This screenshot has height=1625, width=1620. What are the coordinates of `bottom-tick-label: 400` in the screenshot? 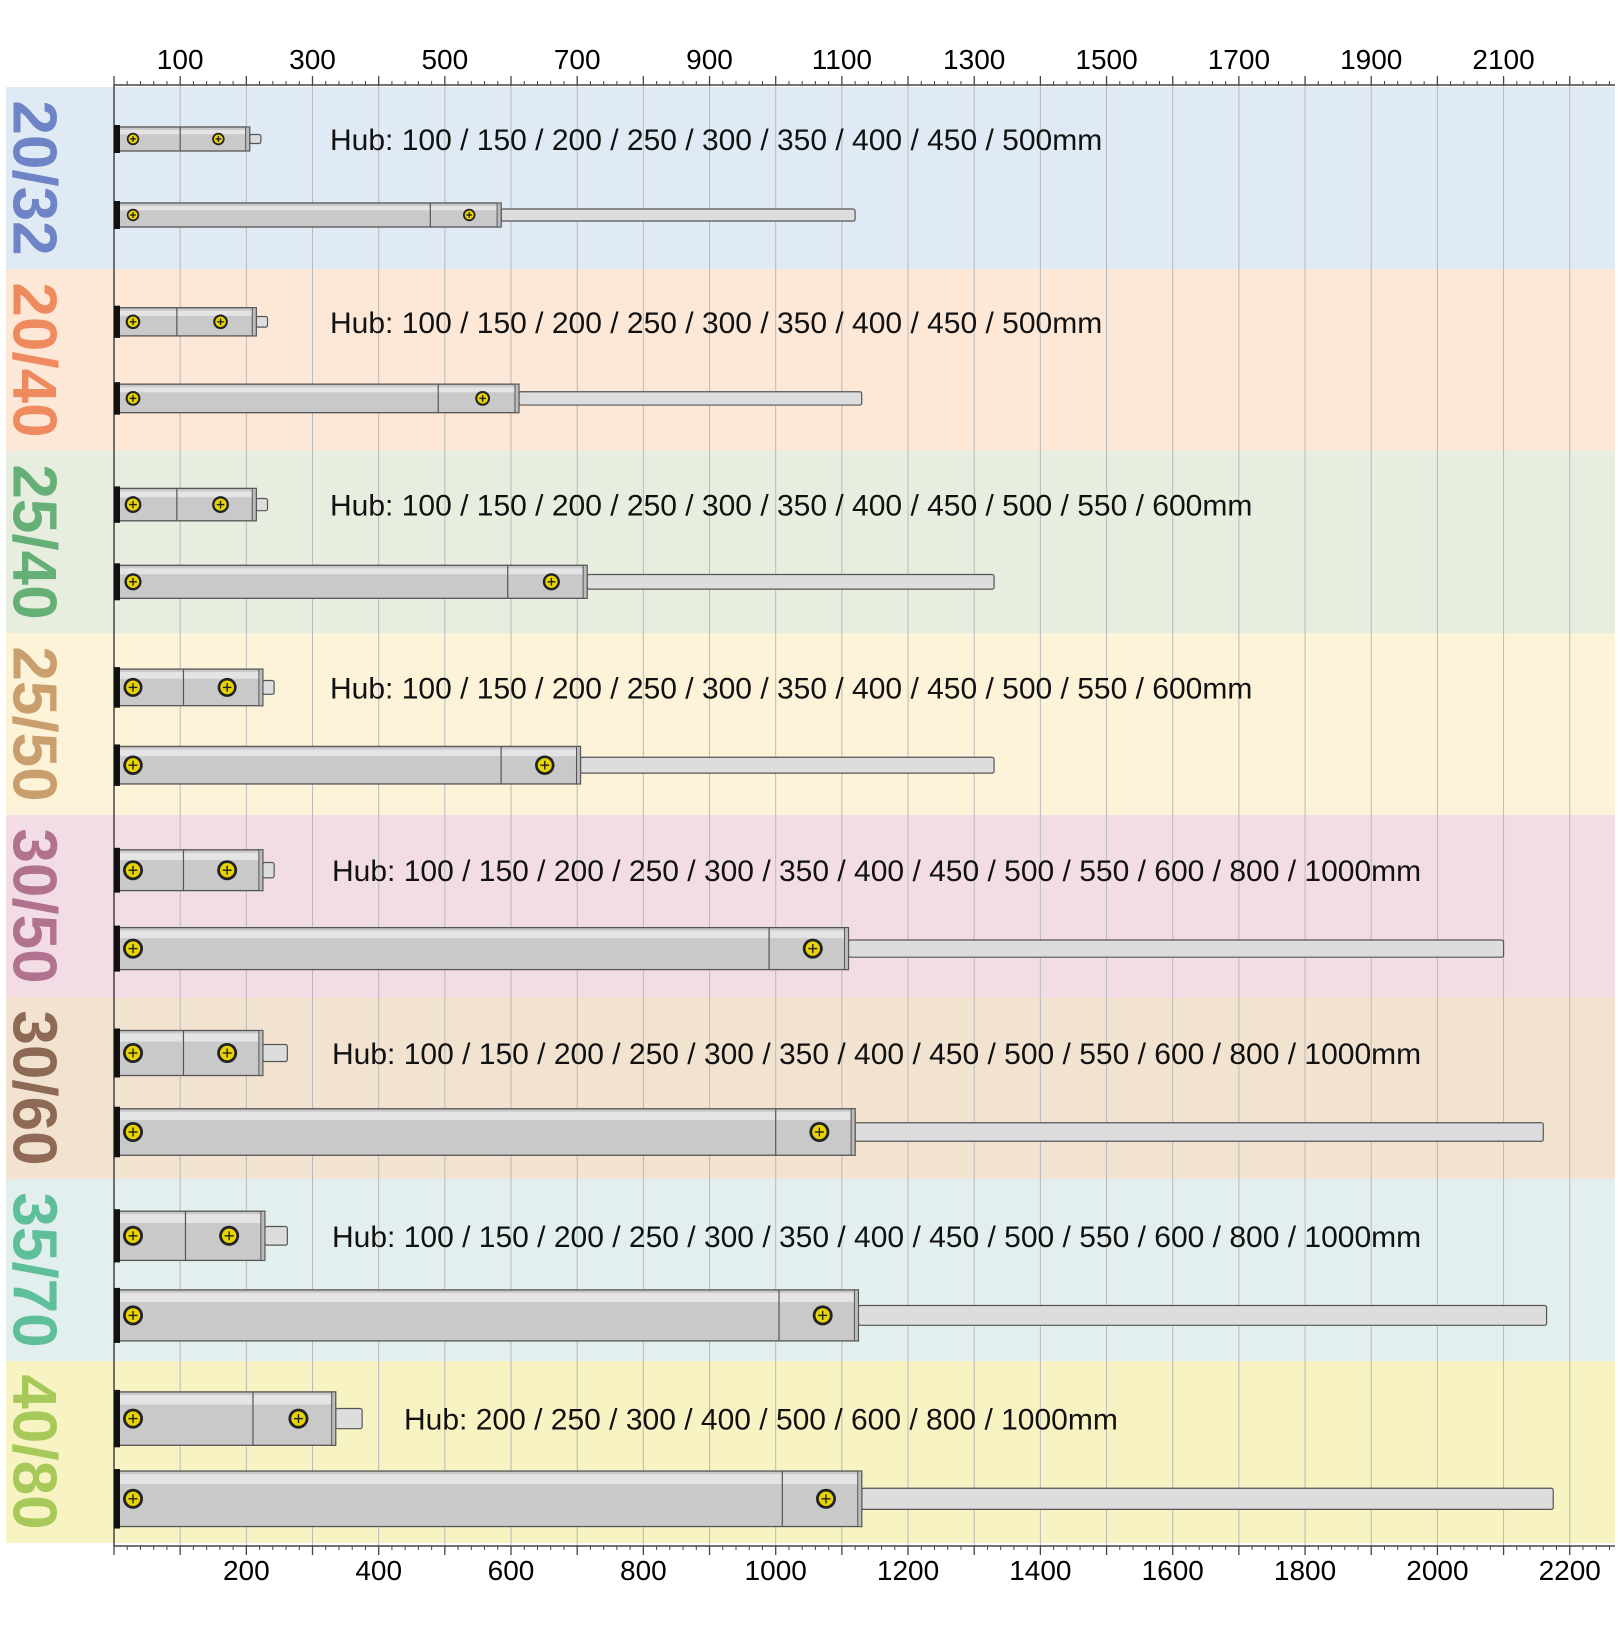 It's located at (378, 1570).